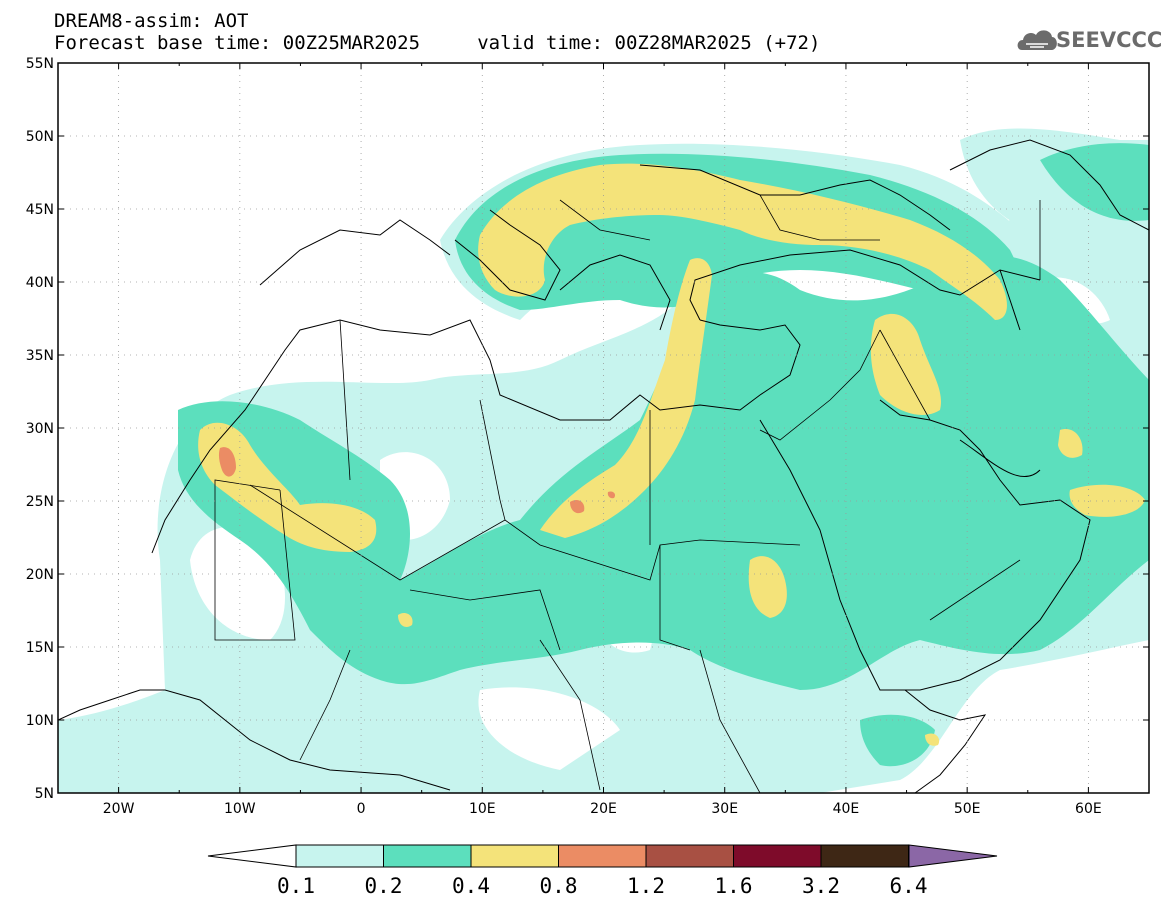 The height and width of the screenshot is (905, 1165). I want to click on colorbar-under-triangle, so click(252, 856).